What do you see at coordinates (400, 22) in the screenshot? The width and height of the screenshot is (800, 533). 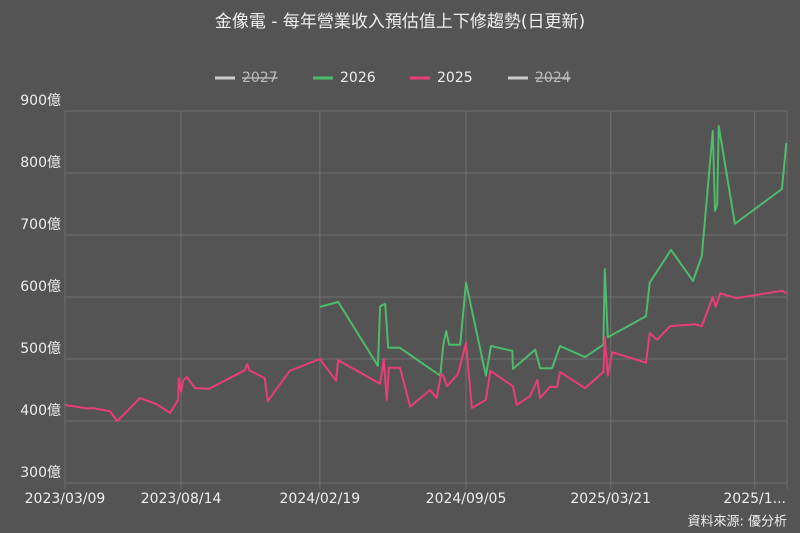 I see `chart-title: 金像電 - 每年營業收入預估值上下修趨勢(日更新)` at bounding box center [400, 22].